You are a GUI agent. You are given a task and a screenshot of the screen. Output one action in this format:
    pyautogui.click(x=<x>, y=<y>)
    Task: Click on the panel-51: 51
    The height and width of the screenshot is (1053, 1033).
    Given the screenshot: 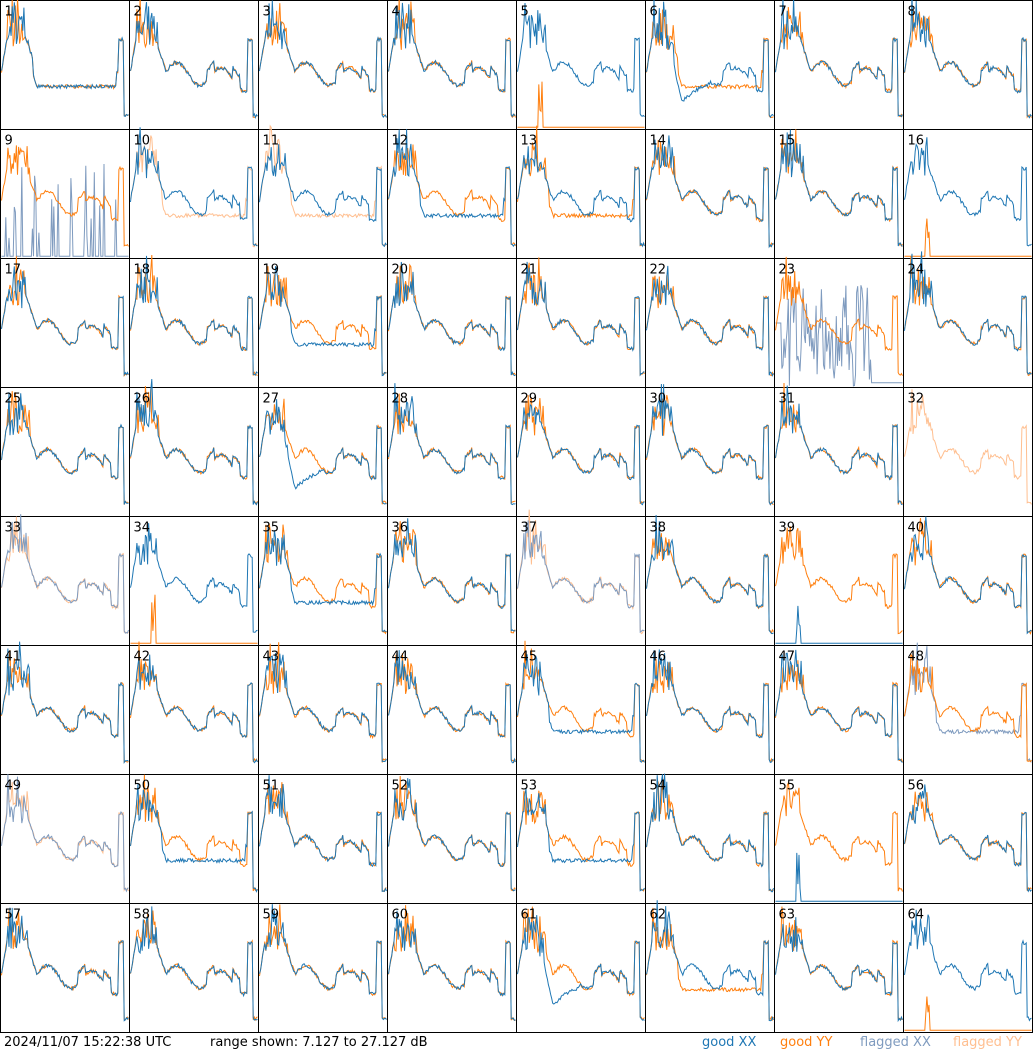 What is the action you would take?
    pyautogui.click(x=323, y=839)
    